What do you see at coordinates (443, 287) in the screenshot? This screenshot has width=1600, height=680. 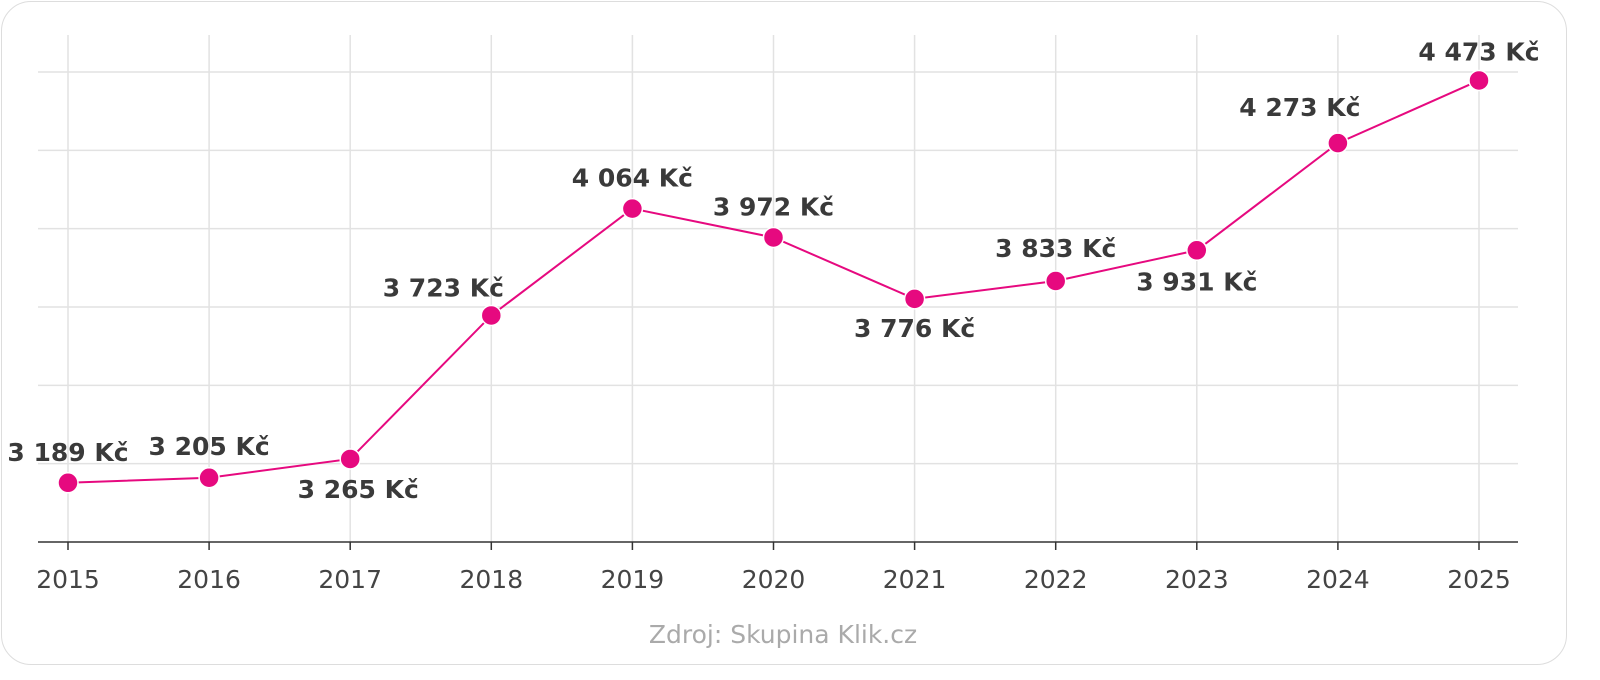 I see `data-label: 3 723 Kč` at bounding box center [443, 287].